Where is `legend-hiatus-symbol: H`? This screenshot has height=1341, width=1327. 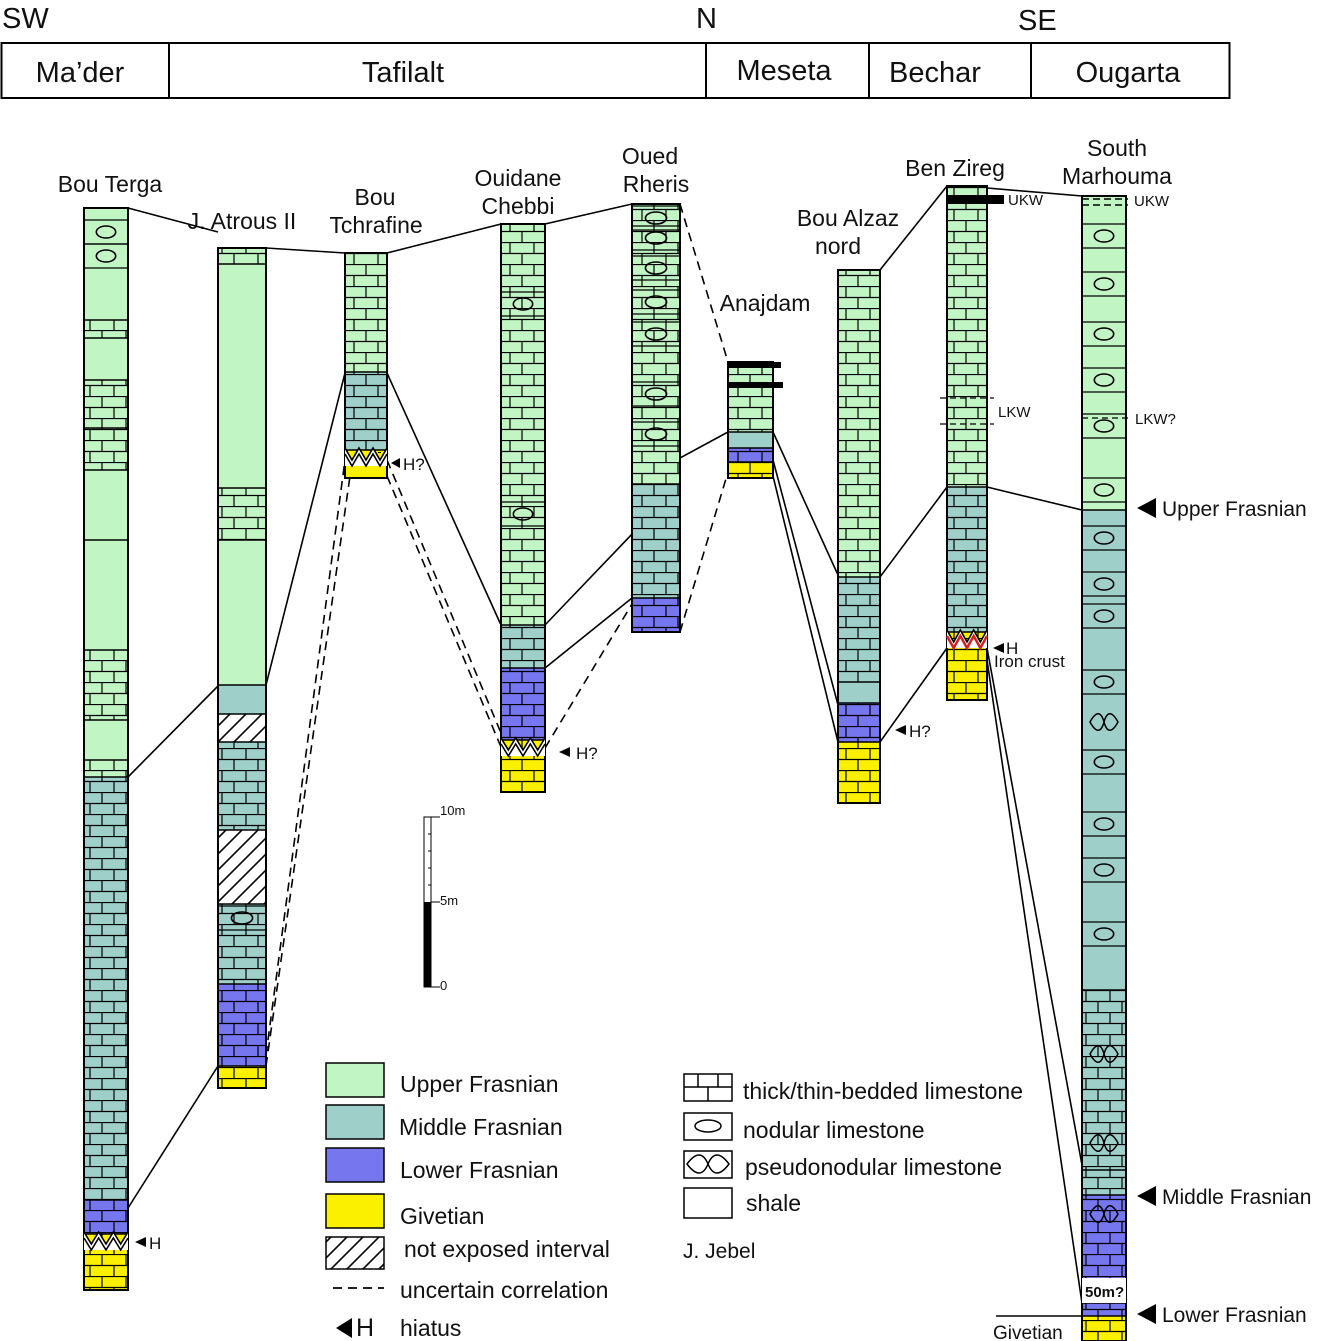 legend-hiatus-symbol: H is located at coordinates (365, 1327).